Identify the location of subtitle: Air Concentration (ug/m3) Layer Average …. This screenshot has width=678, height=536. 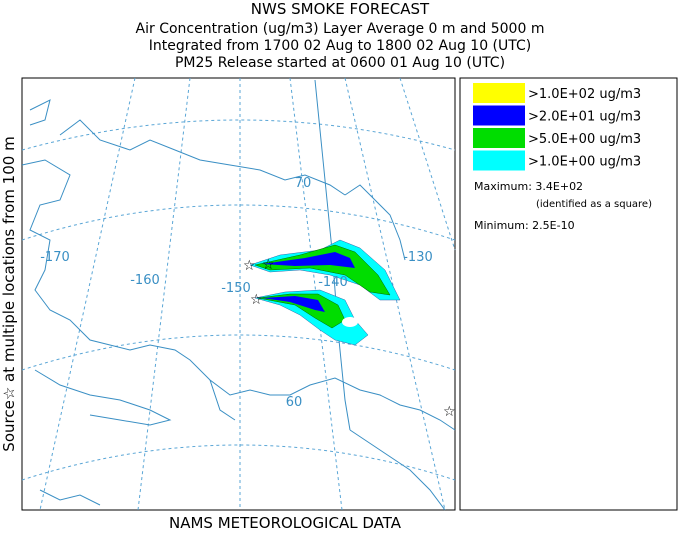
(340, 29).